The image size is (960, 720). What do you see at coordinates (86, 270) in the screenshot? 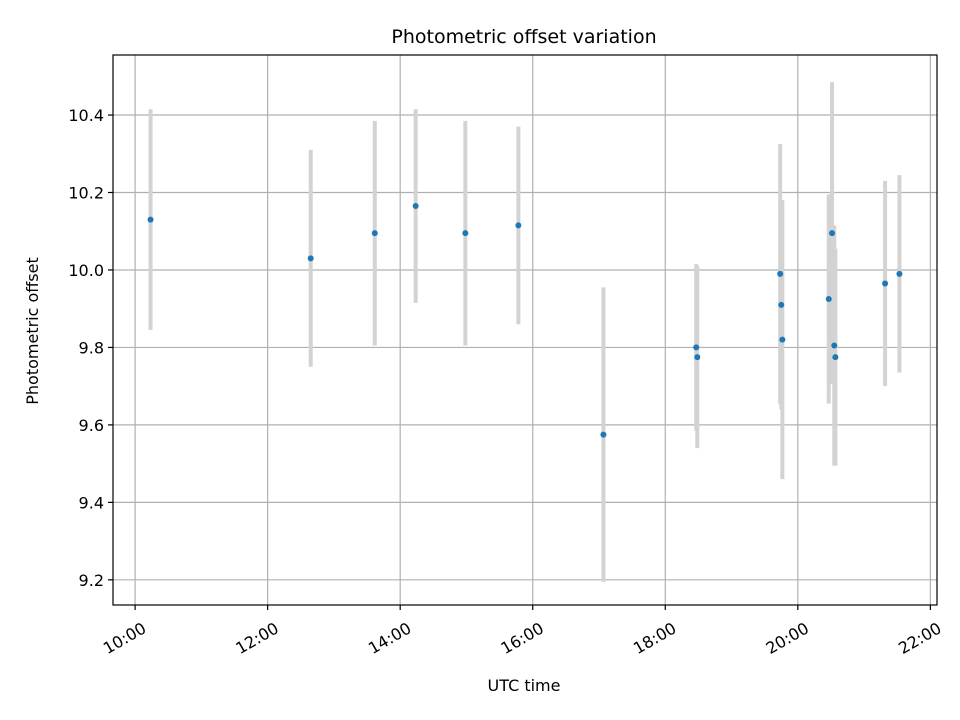
I see `y-tick-label: 10.0` at bounding box center [86, 270].